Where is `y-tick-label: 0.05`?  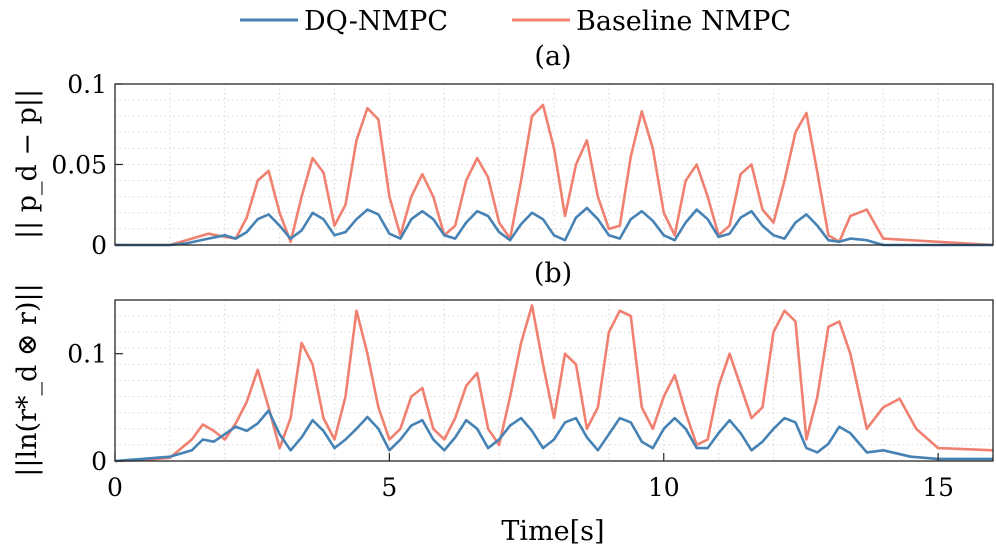 y-tick-label: 0.05 is located at coordinates (79, 165).